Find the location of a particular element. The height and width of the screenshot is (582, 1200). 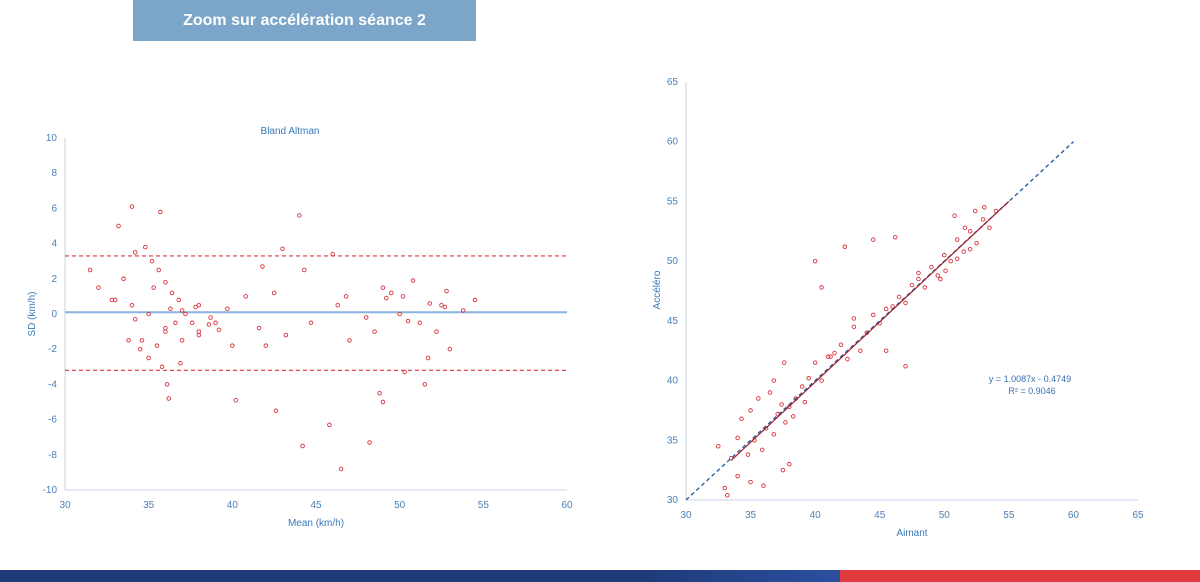

y-tick-label: 6 is located at coordinates (54, 208).